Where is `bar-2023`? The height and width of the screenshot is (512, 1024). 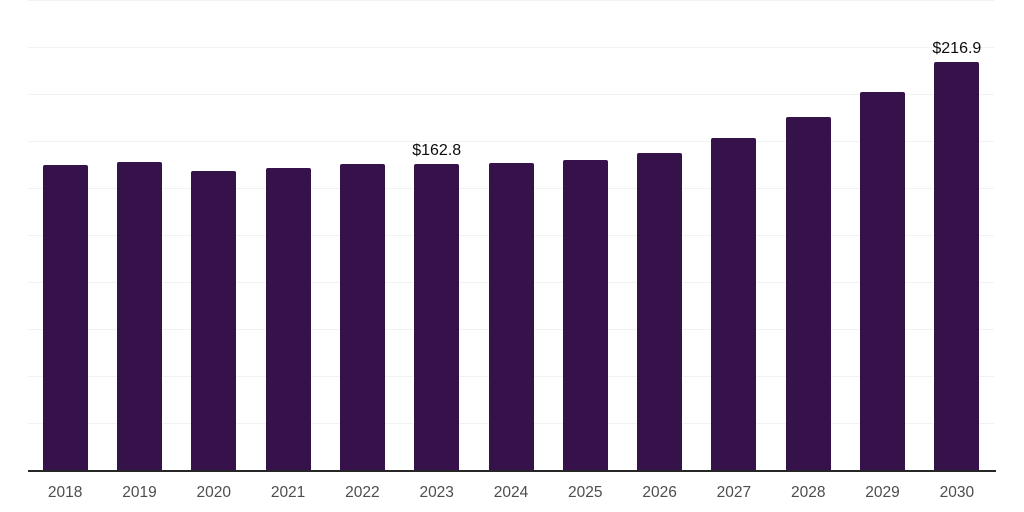
bar-2023 is located at coordinates (436, 317).